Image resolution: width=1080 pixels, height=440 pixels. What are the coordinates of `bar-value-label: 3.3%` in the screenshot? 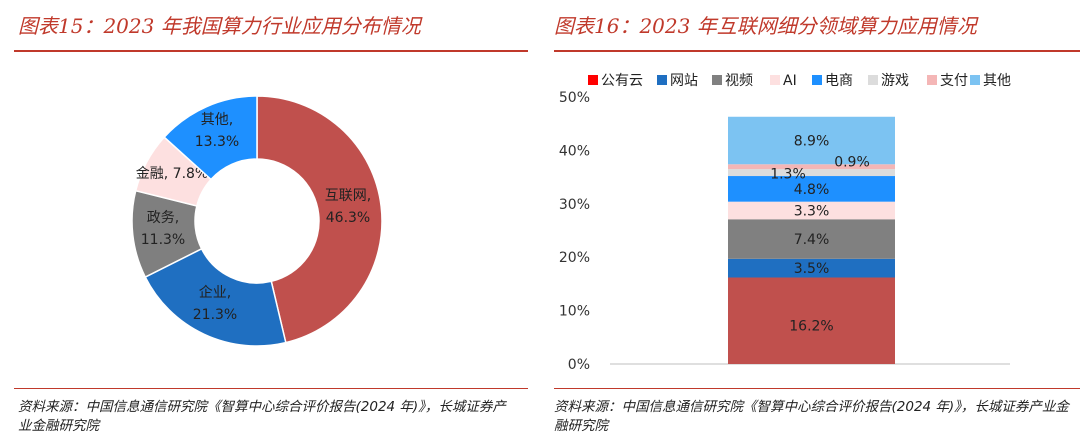 It's located at (812, 211).